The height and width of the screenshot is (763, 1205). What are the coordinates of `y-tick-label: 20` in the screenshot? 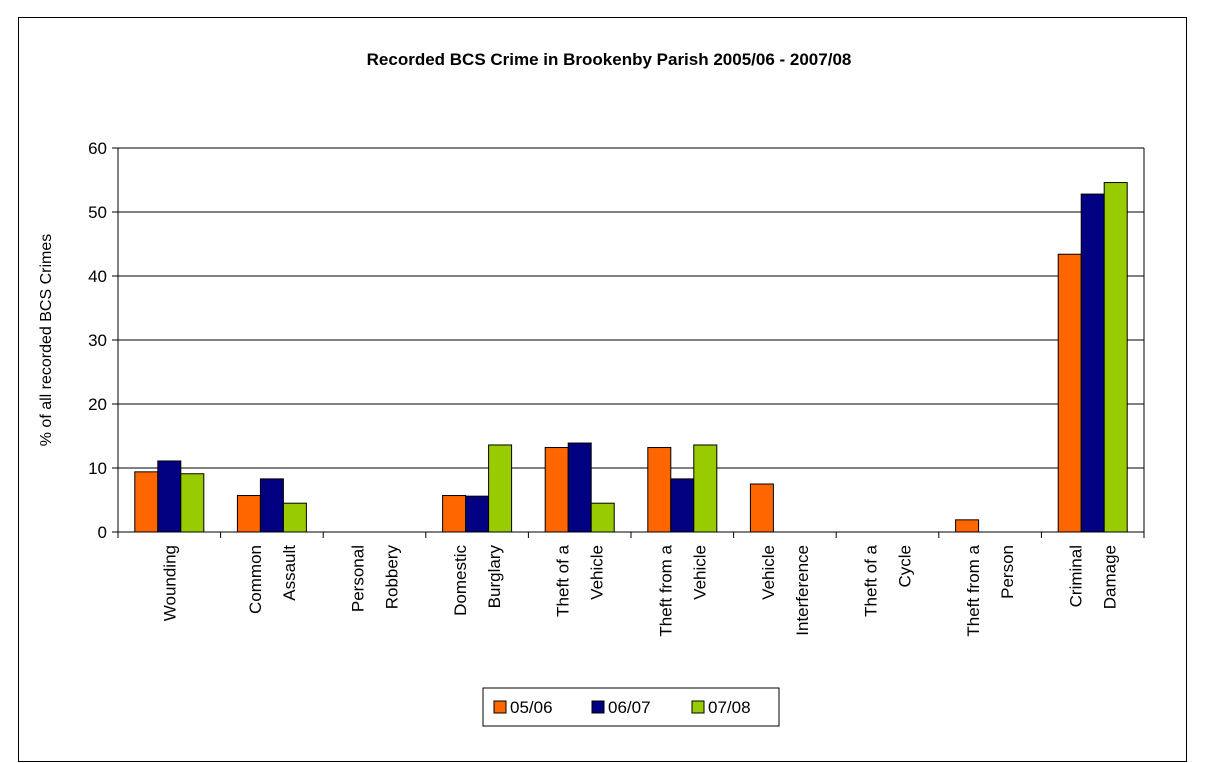 It's located at (97, 404).